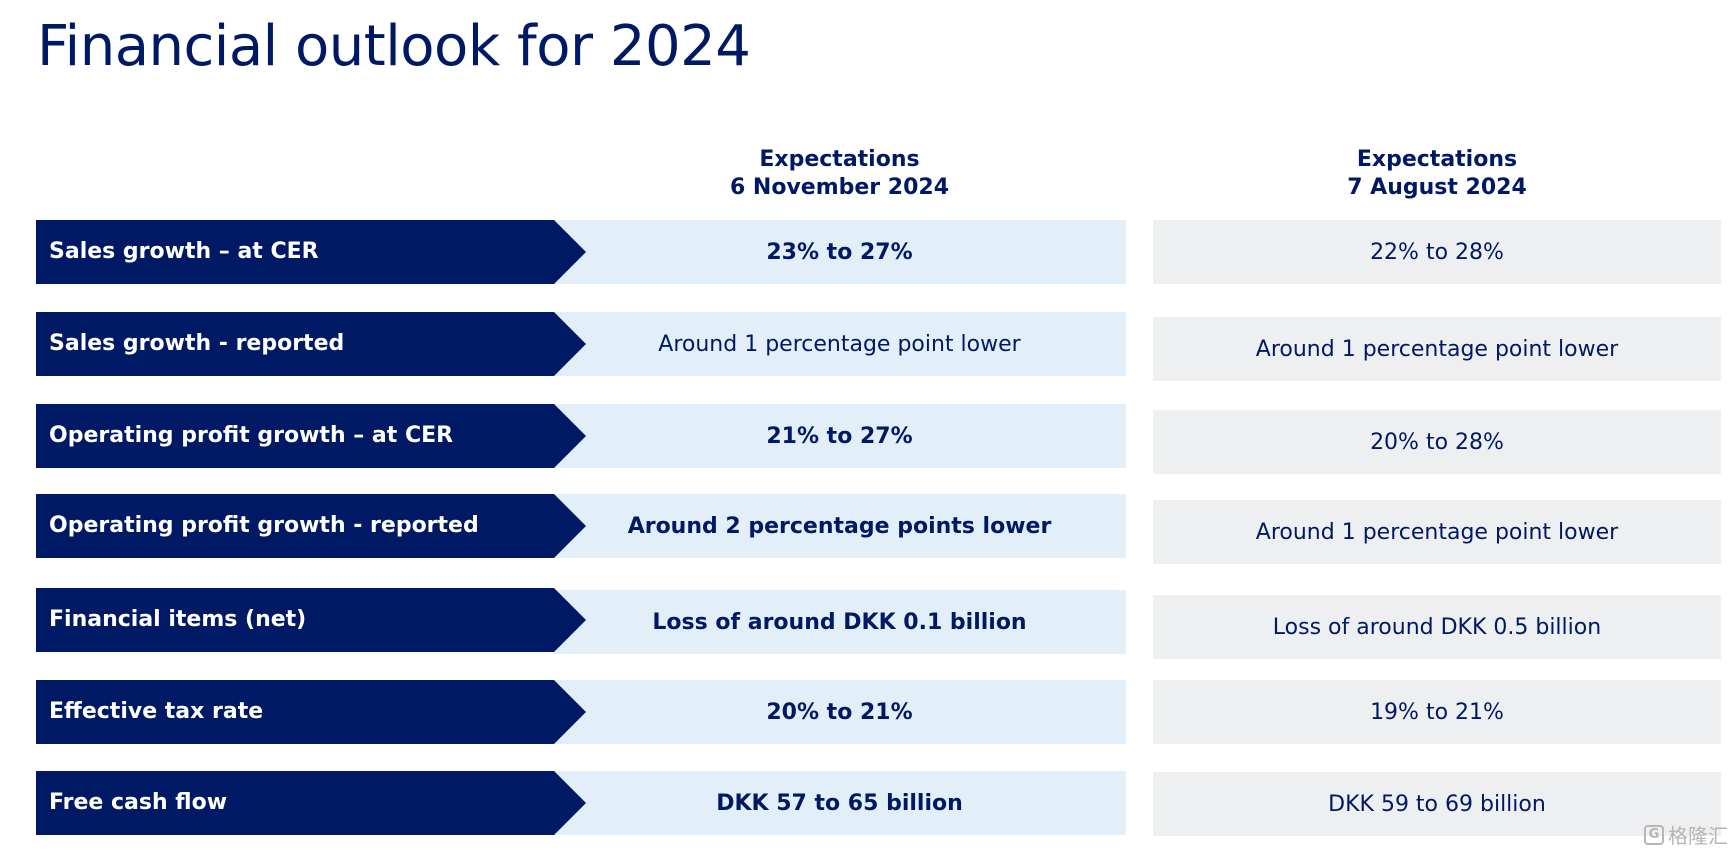 This screenshot has width=1734, height=853. I want to click on column-header-august-line2: 7 August 2024, so click(1437, 187).